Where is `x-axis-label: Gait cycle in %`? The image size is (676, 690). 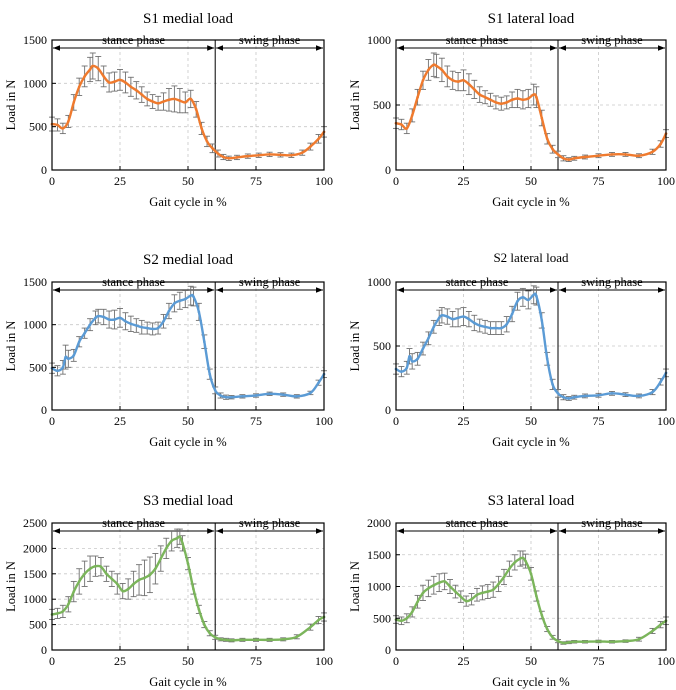
x-axis-label: Gait cycle in % is located at coordinates (187, 202).